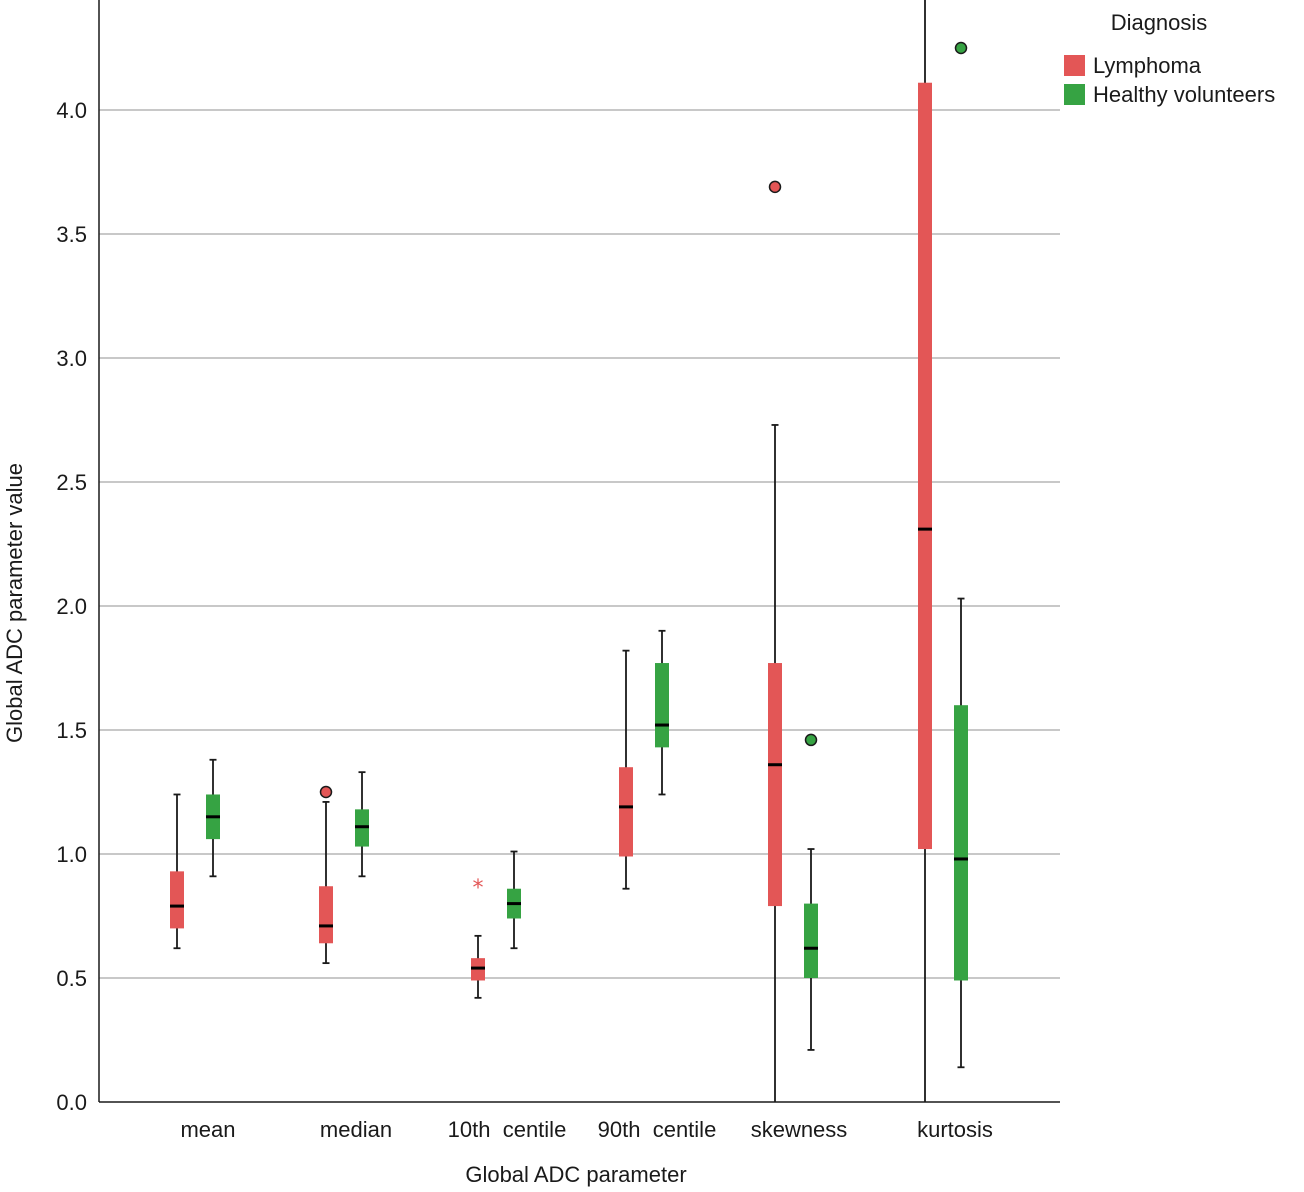 The image size is (1304, 1192). Describe the element at coordinates (71, 730) in the screenshot. I see `y-tick-label: 1.5` at that location.